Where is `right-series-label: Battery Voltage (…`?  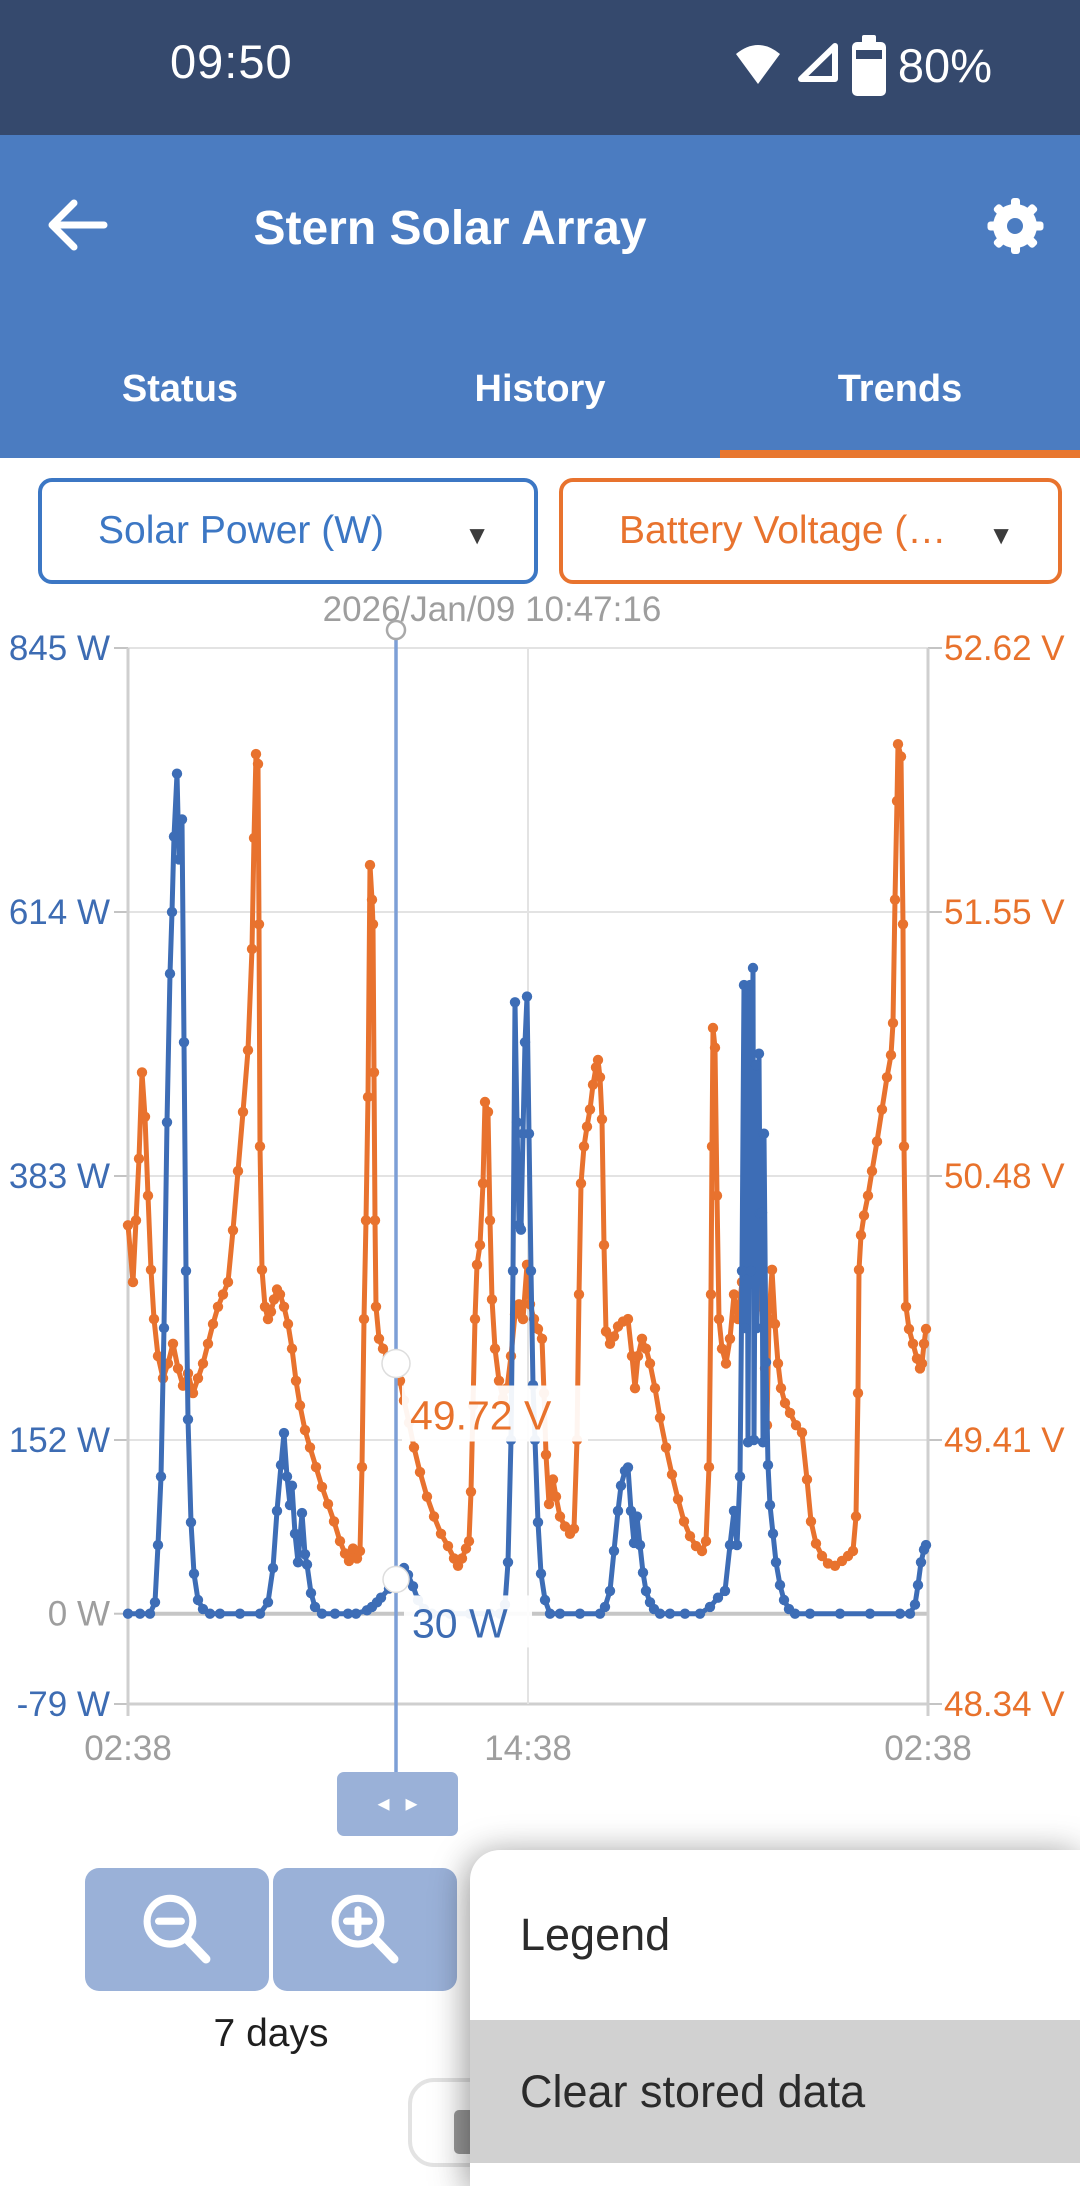
right-series-label: Battery Voltage (… is located at coordinates (783, 530).